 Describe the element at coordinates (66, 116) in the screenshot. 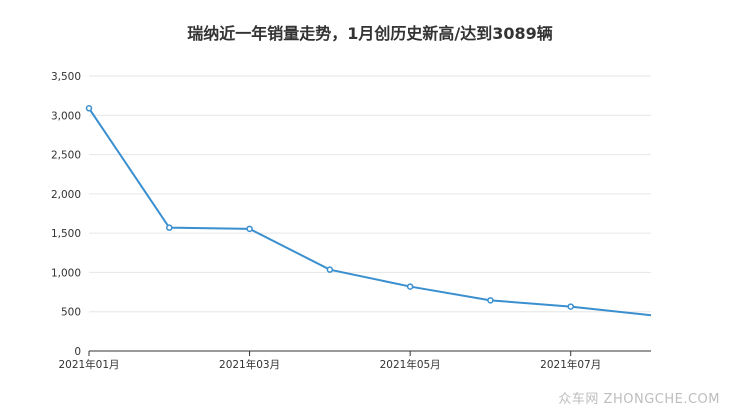

I see `y-tick-label: 3,000` at that location.